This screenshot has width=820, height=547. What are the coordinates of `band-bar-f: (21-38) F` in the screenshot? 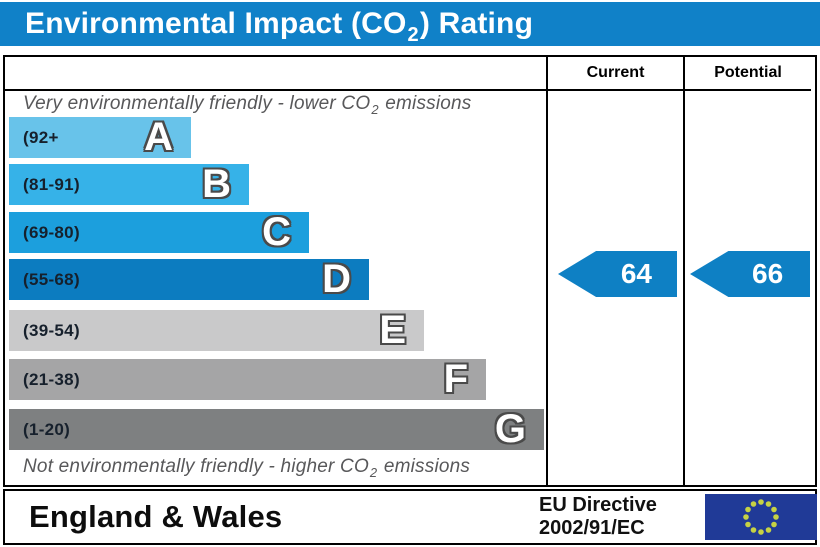 It's located at (247, 379).